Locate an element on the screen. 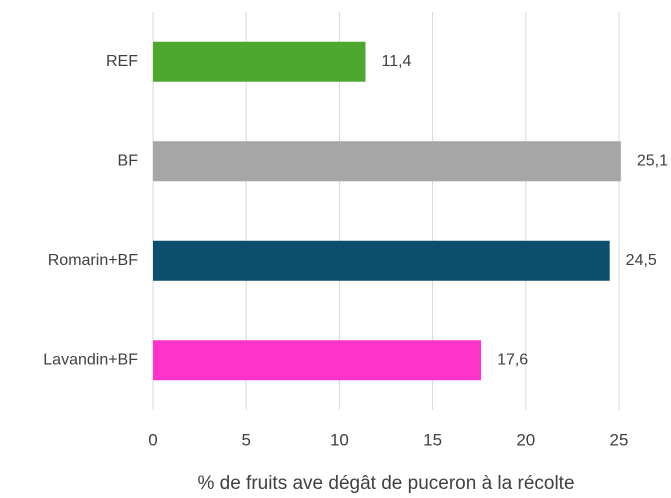 Image resolution: width=671 pixels, height=498 pixels. data-label: 11,4 is located at coordinates (396, 61).